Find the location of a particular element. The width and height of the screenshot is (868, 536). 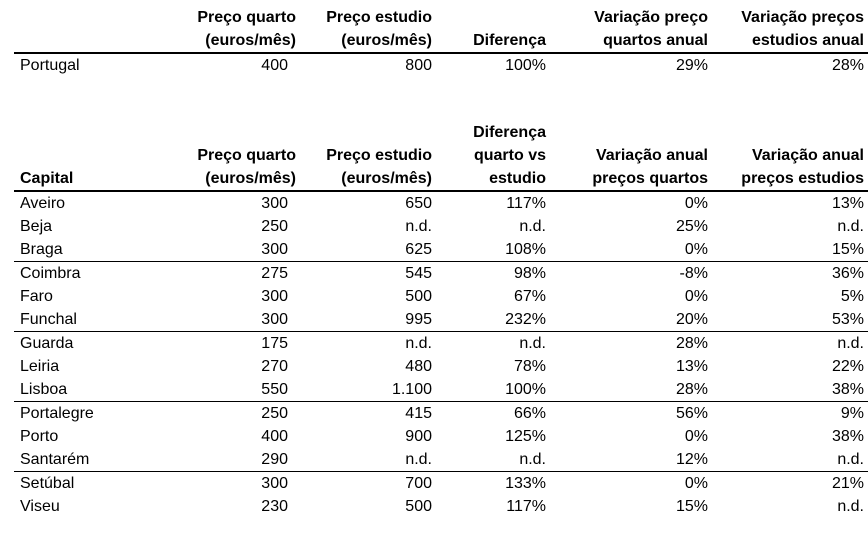

summary-row-portugal: Portugal 400 800 100% 29% 28% is located at coordinates (441, 65).